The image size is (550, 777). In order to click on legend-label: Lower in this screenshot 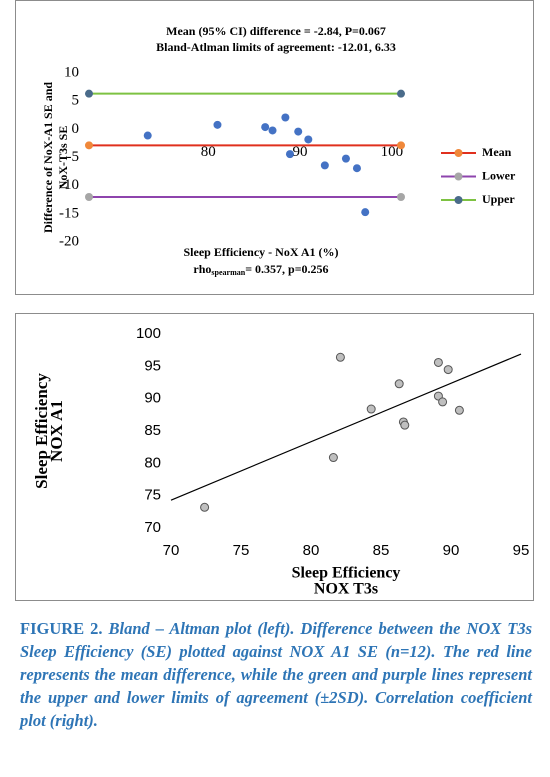, I will do `click(499, 175)`.